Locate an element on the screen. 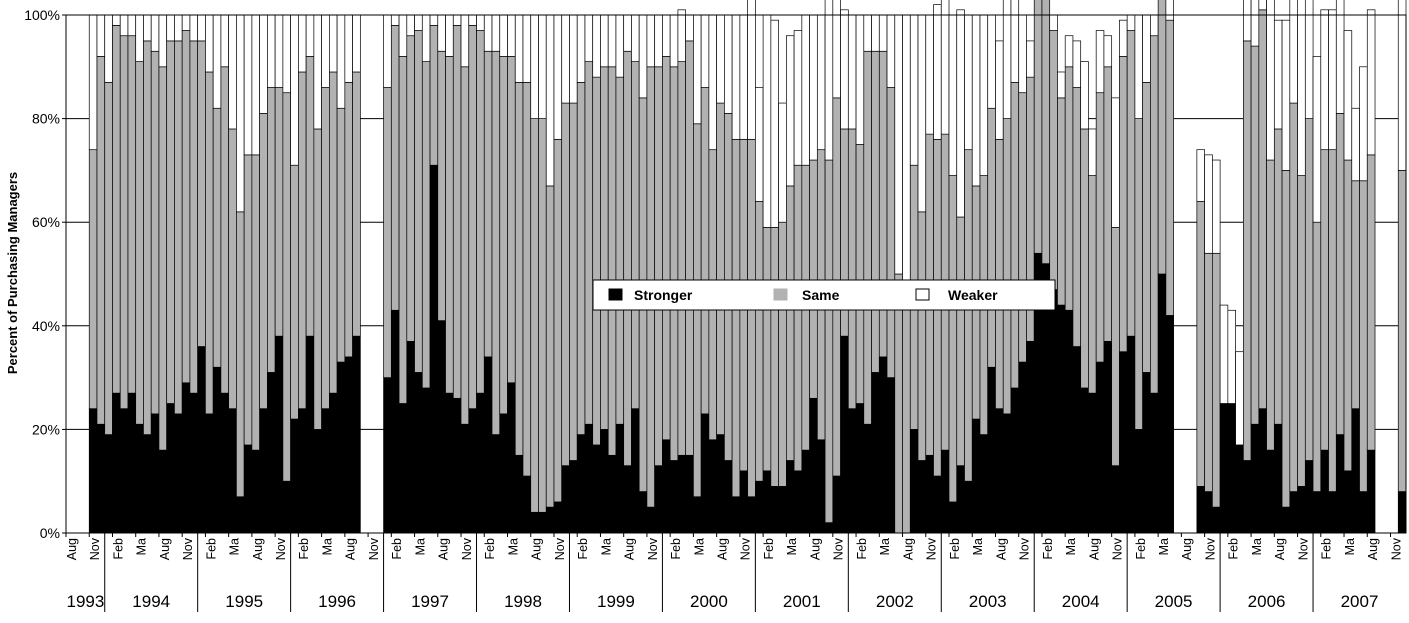  year-label: 2002 is located at coordinates (895, 601).